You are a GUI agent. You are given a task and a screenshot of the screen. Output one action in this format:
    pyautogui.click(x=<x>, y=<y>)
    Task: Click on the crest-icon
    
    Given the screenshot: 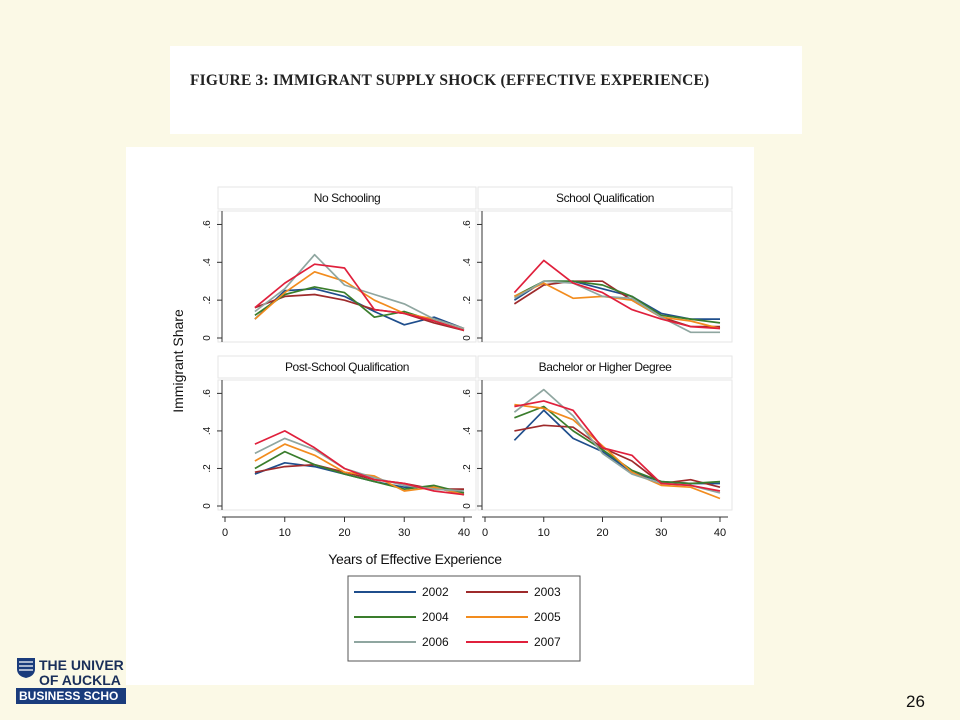 What is the action you would take?
    pyautogui.click(x=26, y=668)
    